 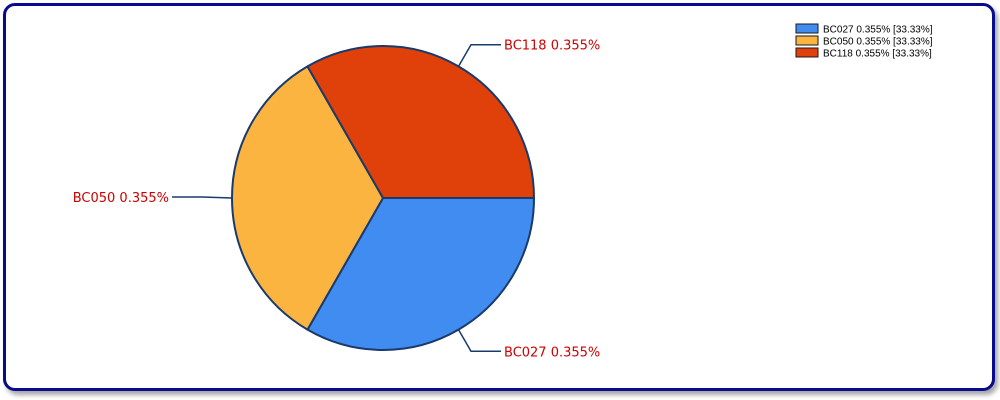 What do you see at coordinates (479, 341) in the screenshot?
I see `leader-line-bc027` at bounding box center [479, 341].